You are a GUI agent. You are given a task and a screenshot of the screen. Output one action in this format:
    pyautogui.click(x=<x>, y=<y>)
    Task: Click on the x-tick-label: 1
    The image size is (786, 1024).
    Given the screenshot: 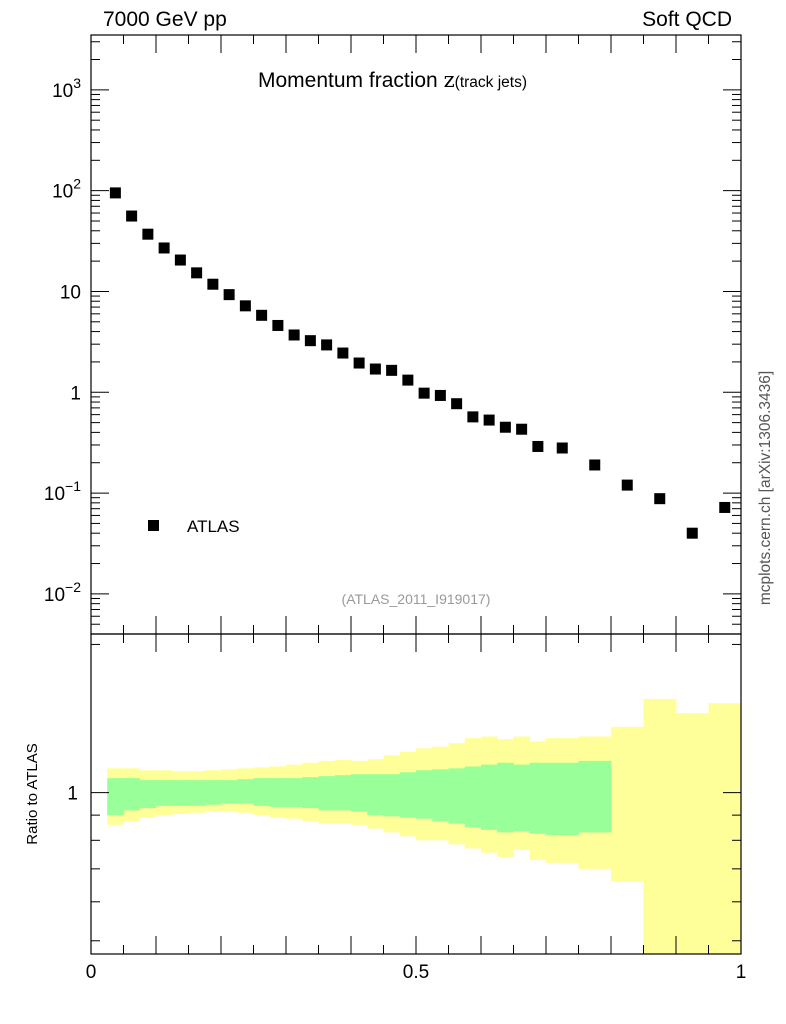 What is the action you would take?
    pyautogui.click(x=741, y=972)
    